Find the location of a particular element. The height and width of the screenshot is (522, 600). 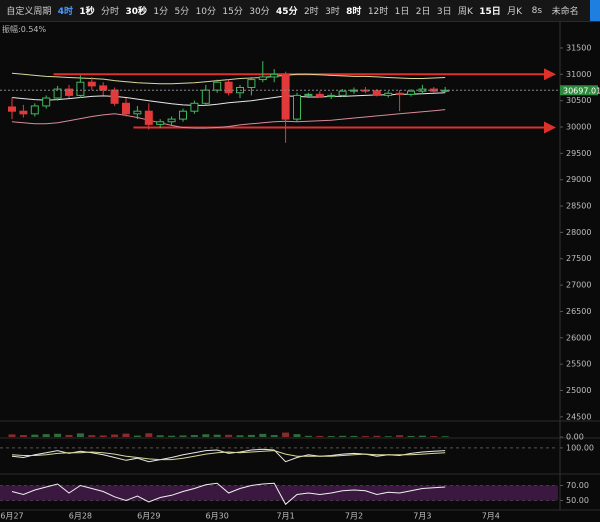

y-tick-label: 30500 is located at coordinates (578, 100).